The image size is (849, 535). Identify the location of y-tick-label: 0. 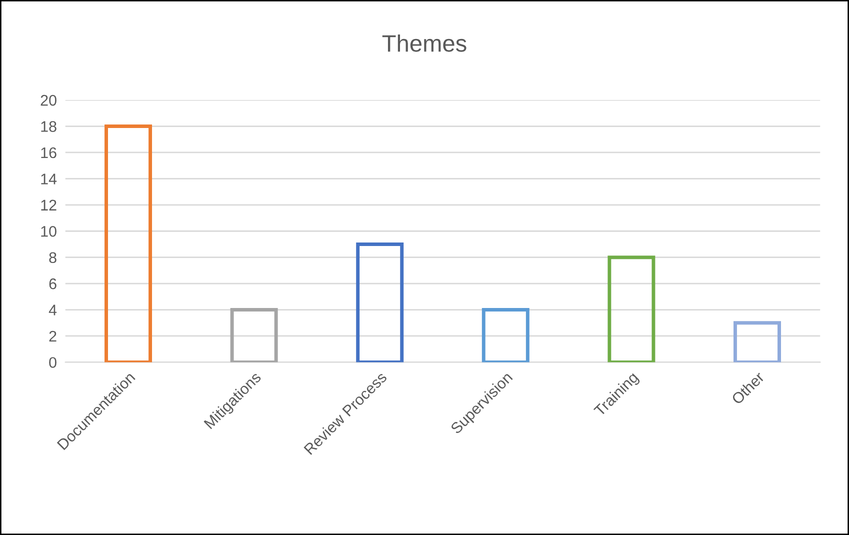
(52, 362).